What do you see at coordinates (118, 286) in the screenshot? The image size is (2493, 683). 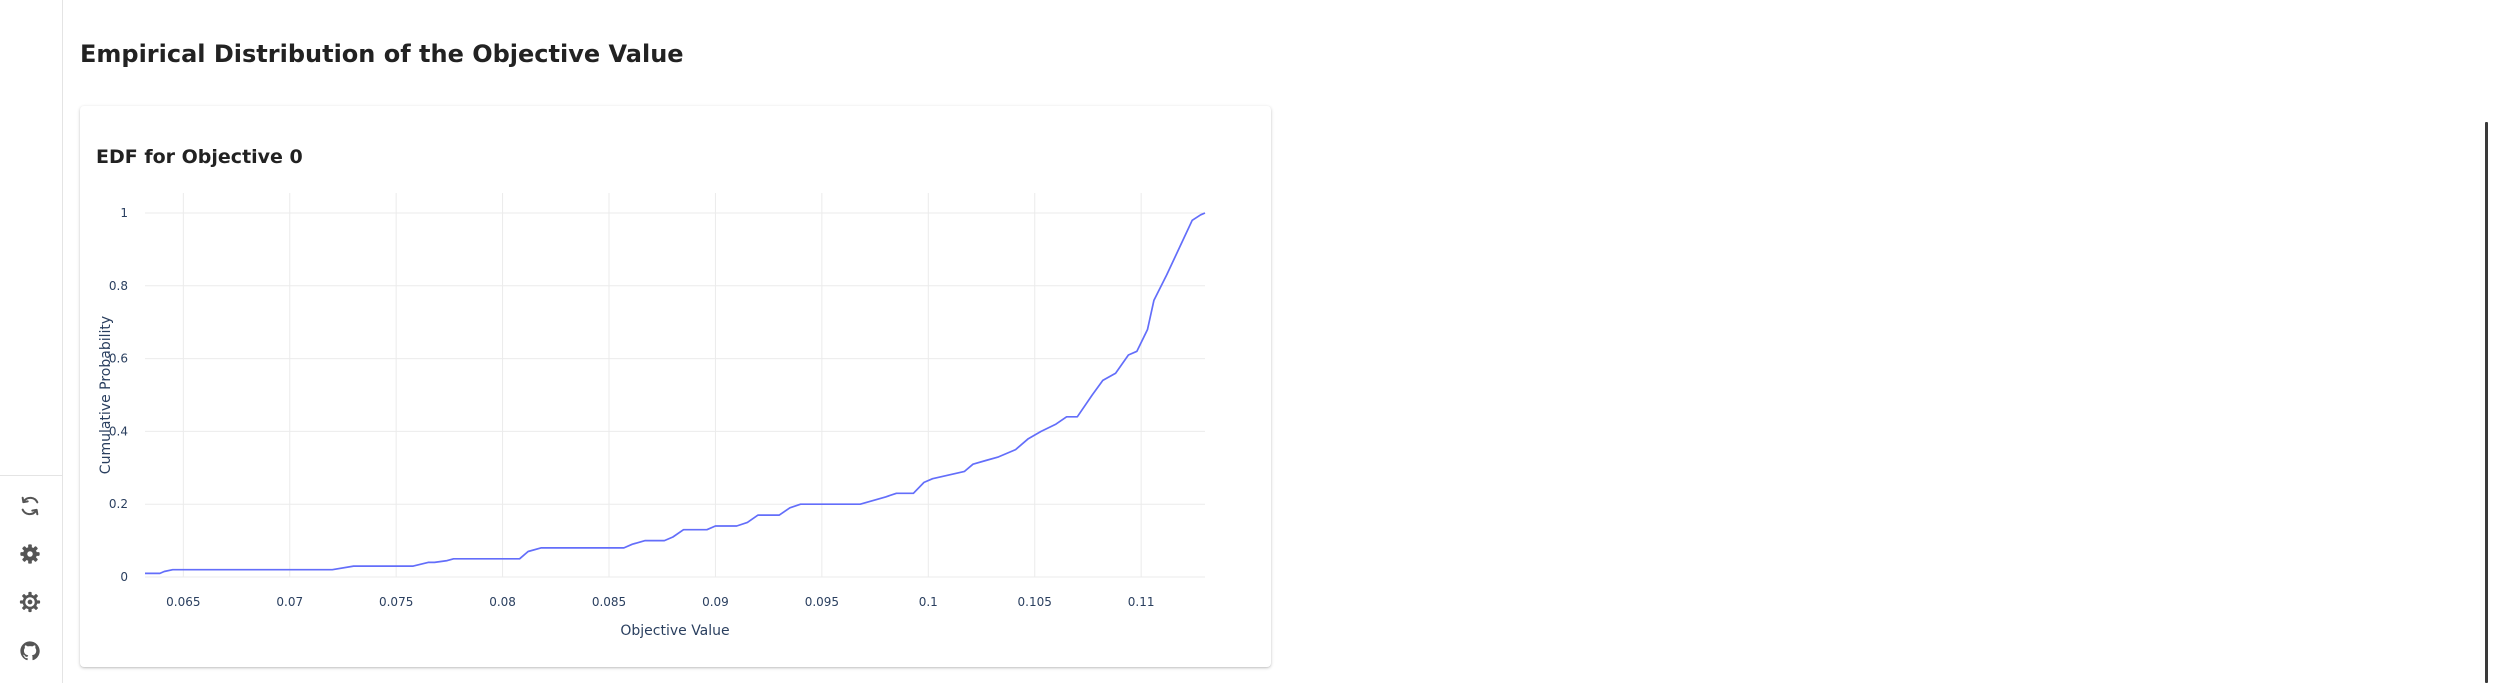 I see `y-tick-label: 0.8` at bounding box center [118, 286].